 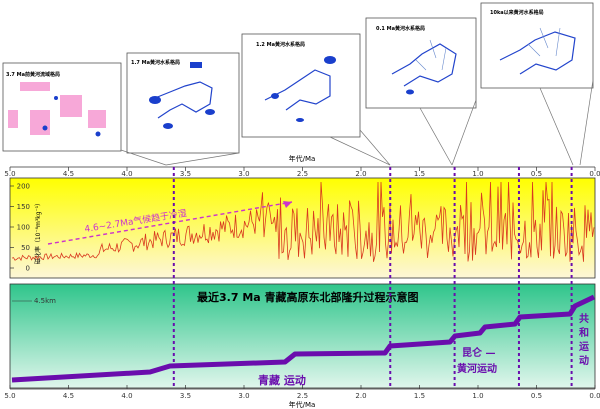 What do you see at coordinates (421, 63) in the screenshot?
I see `map-inset-4: 0.1 Ma黄河水系格局` at bounding box center [421, 63].